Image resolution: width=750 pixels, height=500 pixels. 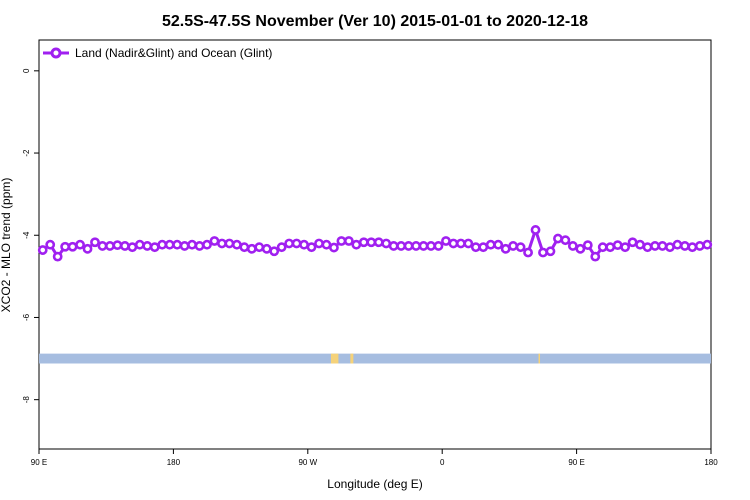 What do you see at coordinates (39, 462) in the screenshot?
I see `x-tick-label-0: 90 E` at bounding box center [39, 462].